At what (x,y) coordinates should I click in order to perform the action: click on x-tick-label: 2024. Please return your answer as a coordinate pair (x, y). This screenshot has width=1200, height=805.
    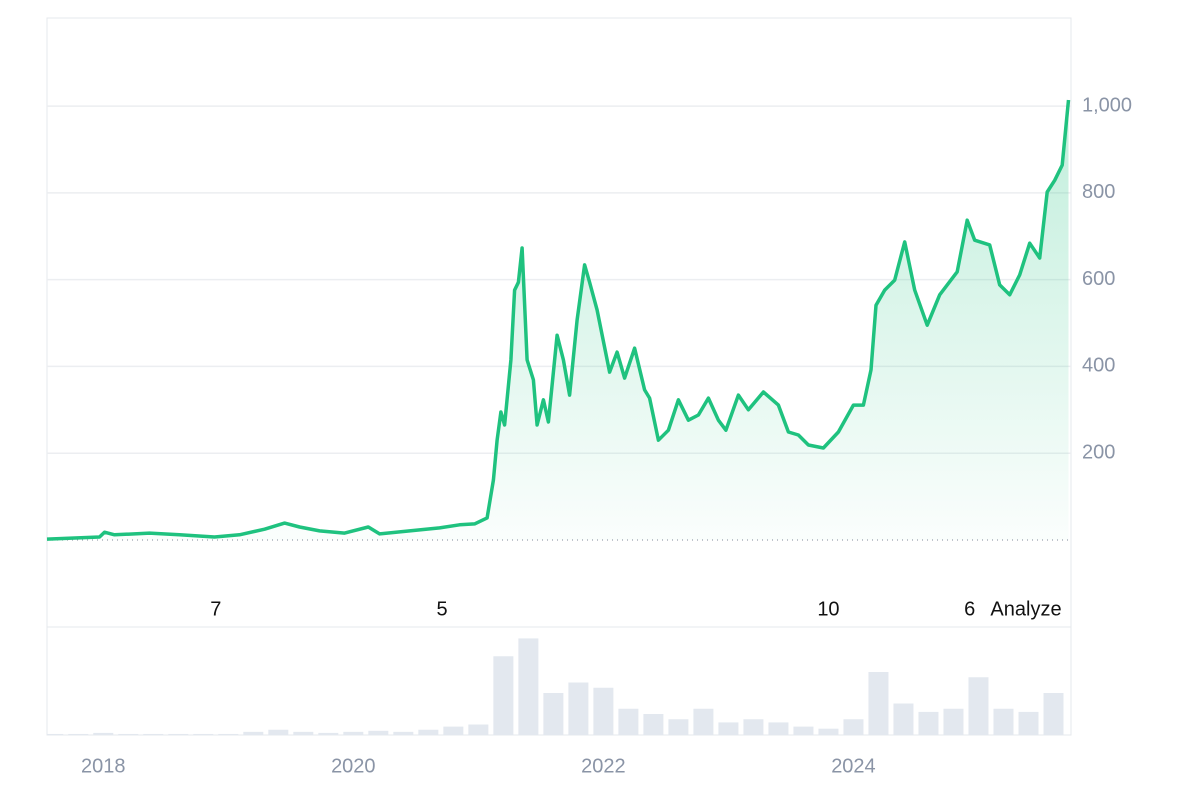
    Looking at the image, I should click on (853, 766).